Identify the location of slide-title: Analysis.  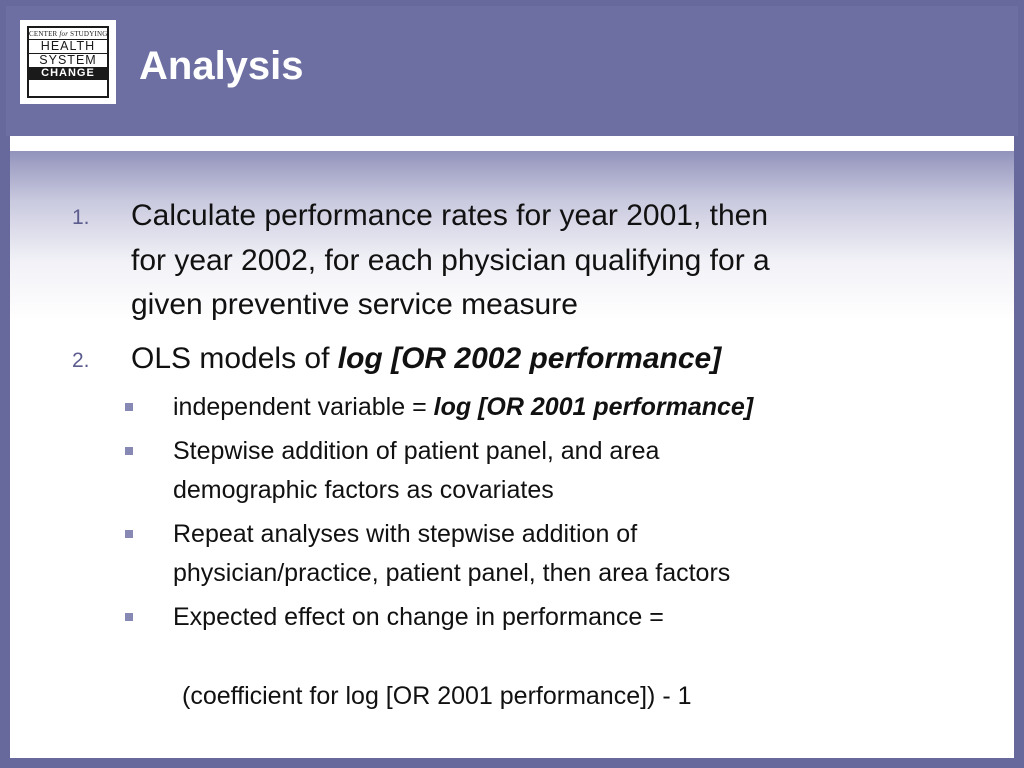
(221, 66).